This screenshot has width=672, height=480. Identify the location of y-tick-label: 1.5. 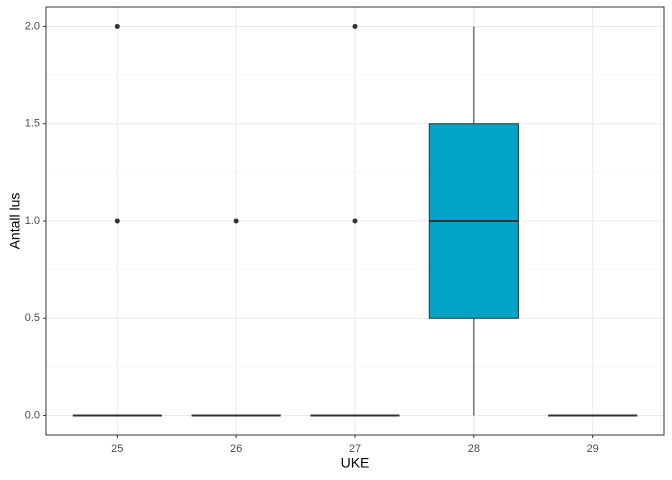
(32, 124).